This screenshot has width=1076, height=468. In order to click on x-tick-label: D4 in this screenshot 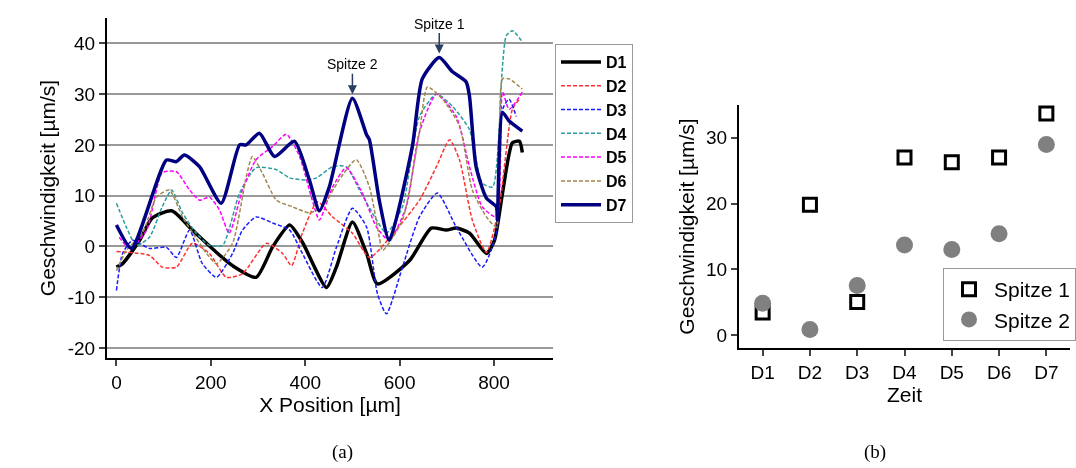, I will do `click(905, 372)`.